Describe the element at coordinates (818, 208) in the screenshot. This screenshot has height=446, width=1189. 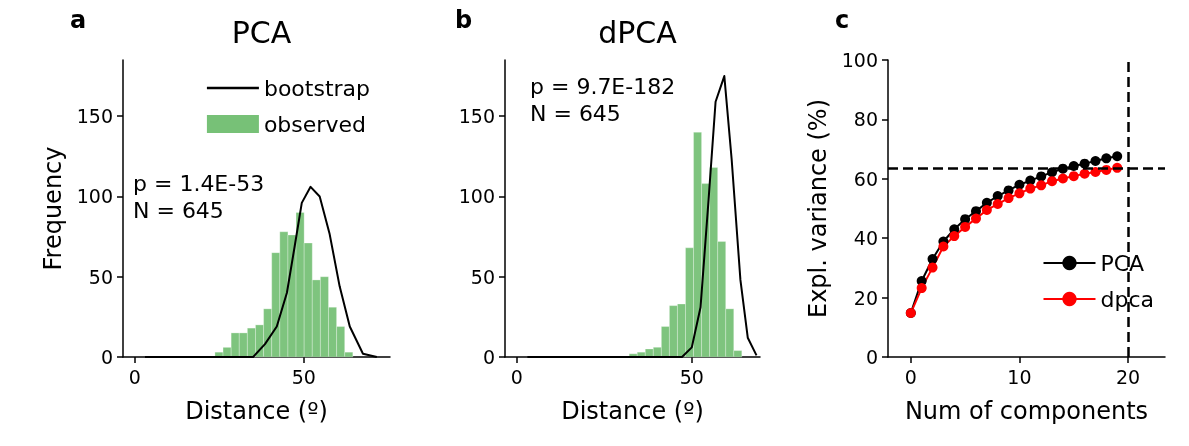
I see `y-axis-title: Expl. variance (%)` at that location.